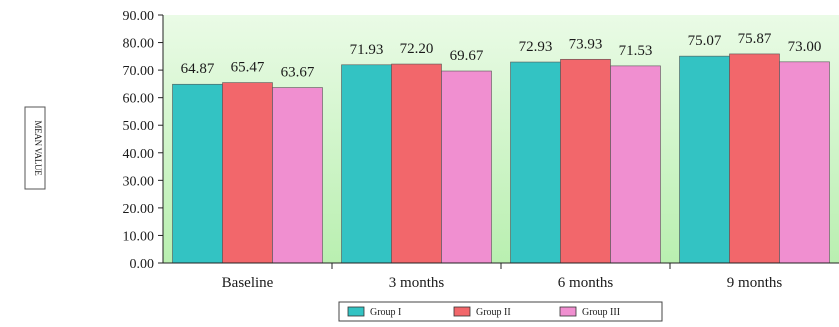 This screenshot has width=839, height=327. Describe the element at coordinates (755, 283) in the screenshot. I see `x-category-label: 9 months` at that location.